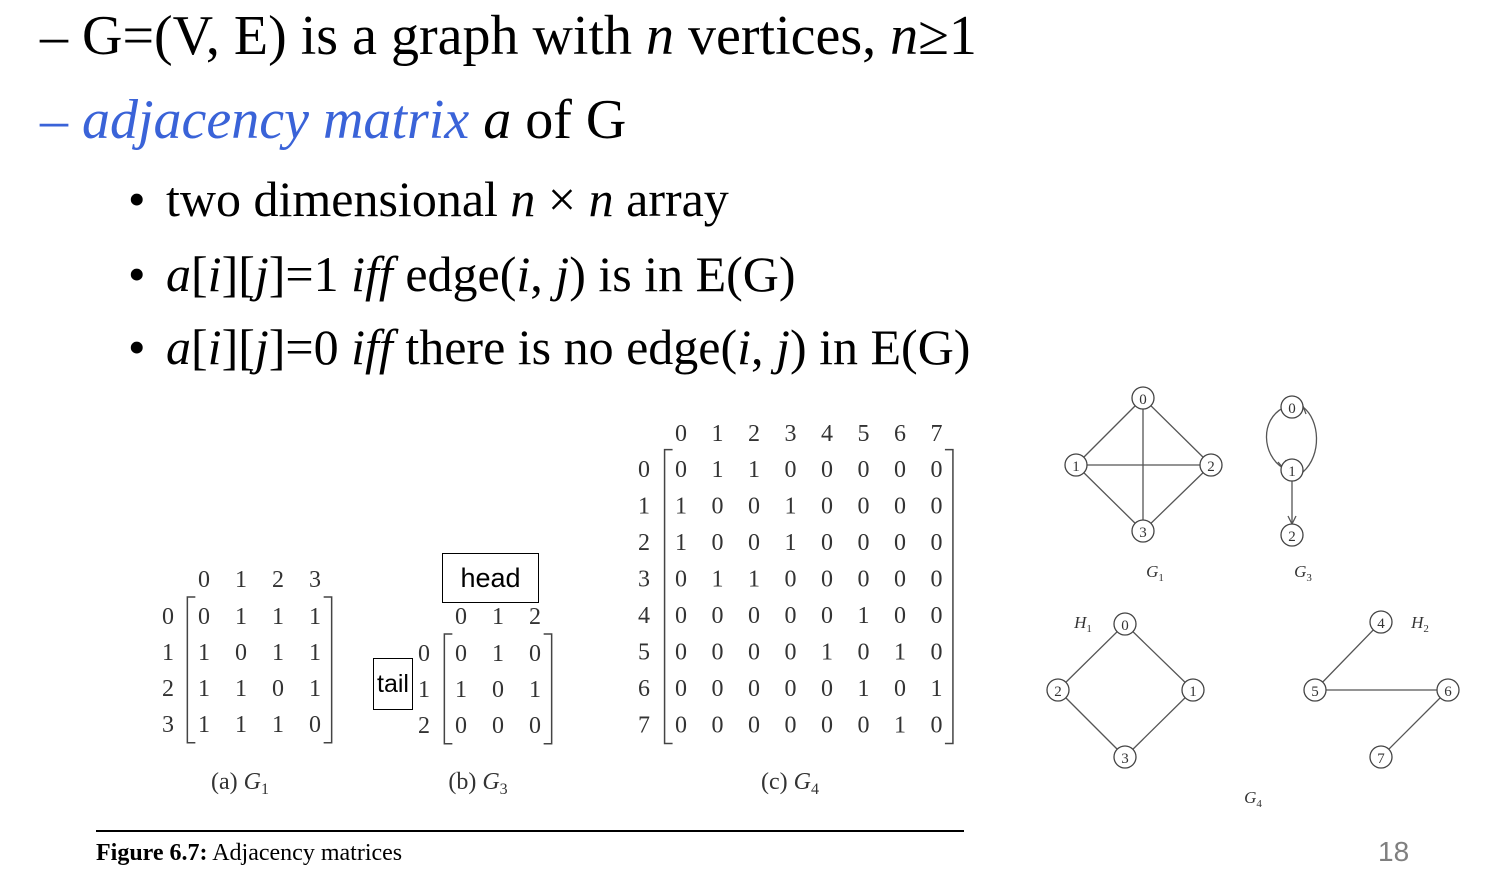 The height and width of the screenshot is (878, 1488). What do you see at coordinates (276, 120) in the screenshot?
I see `adjacency-matrix-term: adjacency matrix` at bounding box center [276, 120].